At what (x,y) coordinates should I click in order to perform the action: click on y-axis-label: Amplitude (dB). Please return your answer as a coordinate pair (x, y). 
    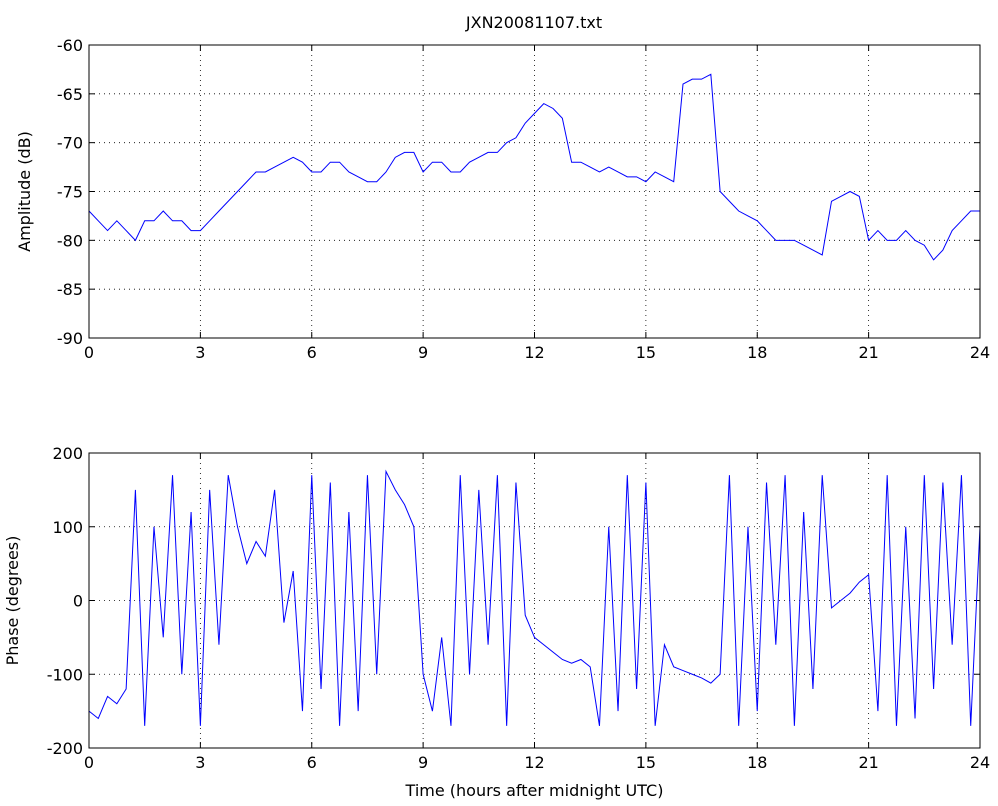
    Looking at the image, I should click on (24, 191).